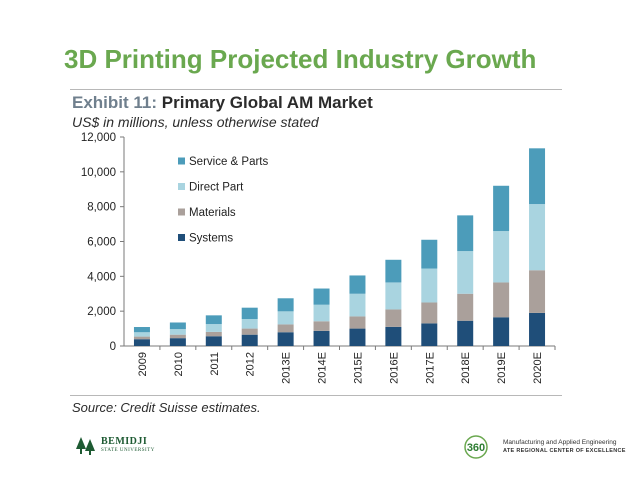 The height and width of the screenshot is (479, 638). What do you see at coordinates (251, 364) in the screenshot?
I see `x-tick-label: 2012` at bounding box center [251, 364].